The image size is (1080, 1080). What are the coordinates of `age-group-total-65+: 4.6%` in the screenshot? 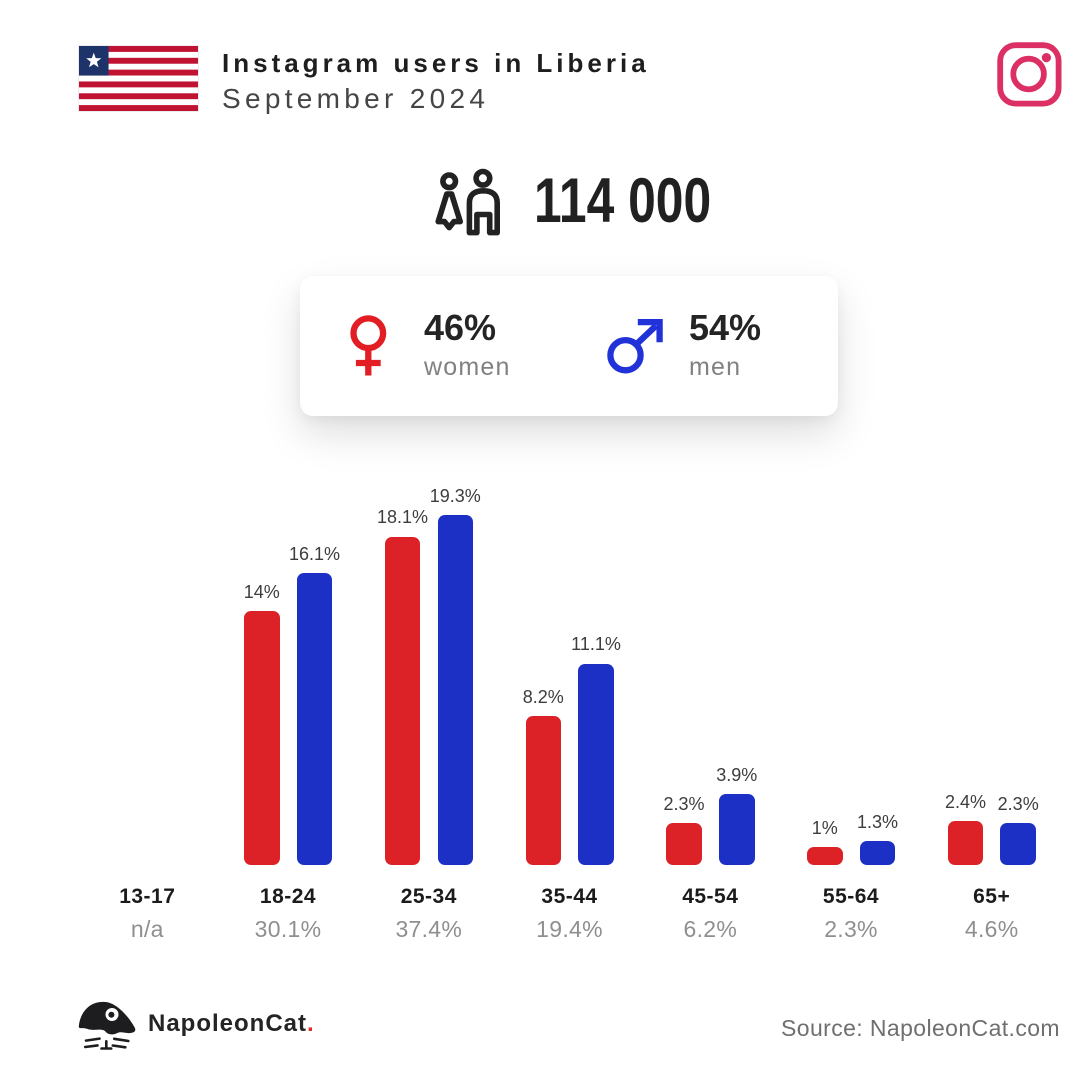 It's located at (991, 929).